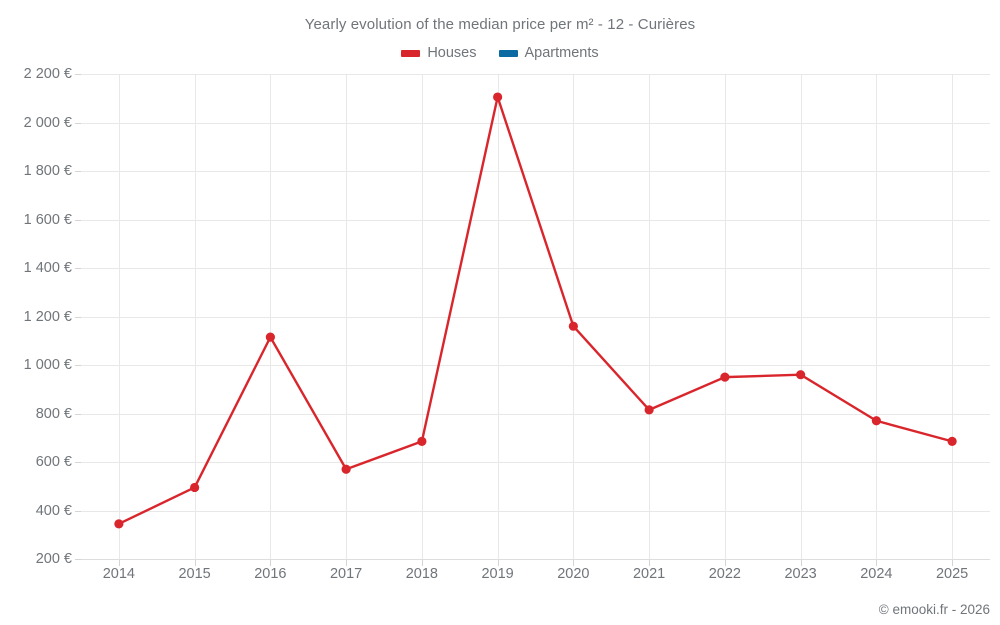 Image resolution: width=1000 pixels, height=625 pixels. I want to click on y-axis-tick-label: 200 €, so click(53, 559).